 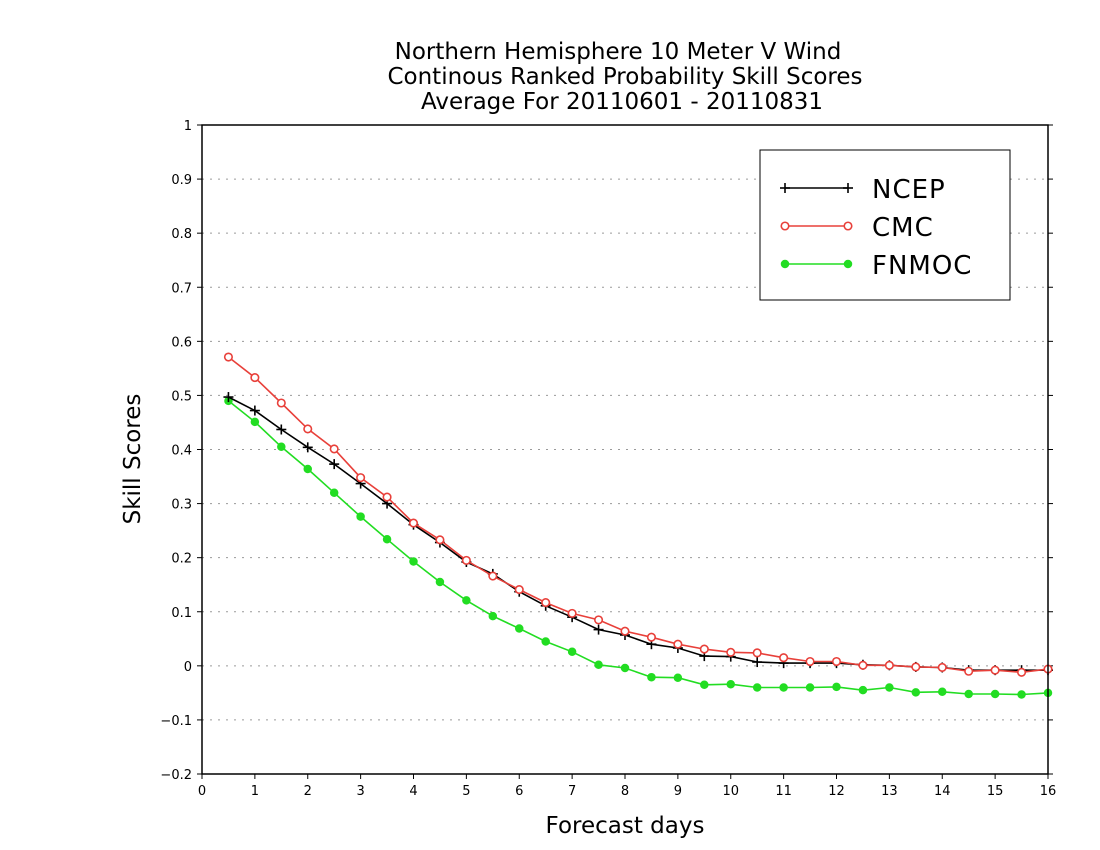 I want to click on y-tick-label: 0.3, so click(x=181, y=505).